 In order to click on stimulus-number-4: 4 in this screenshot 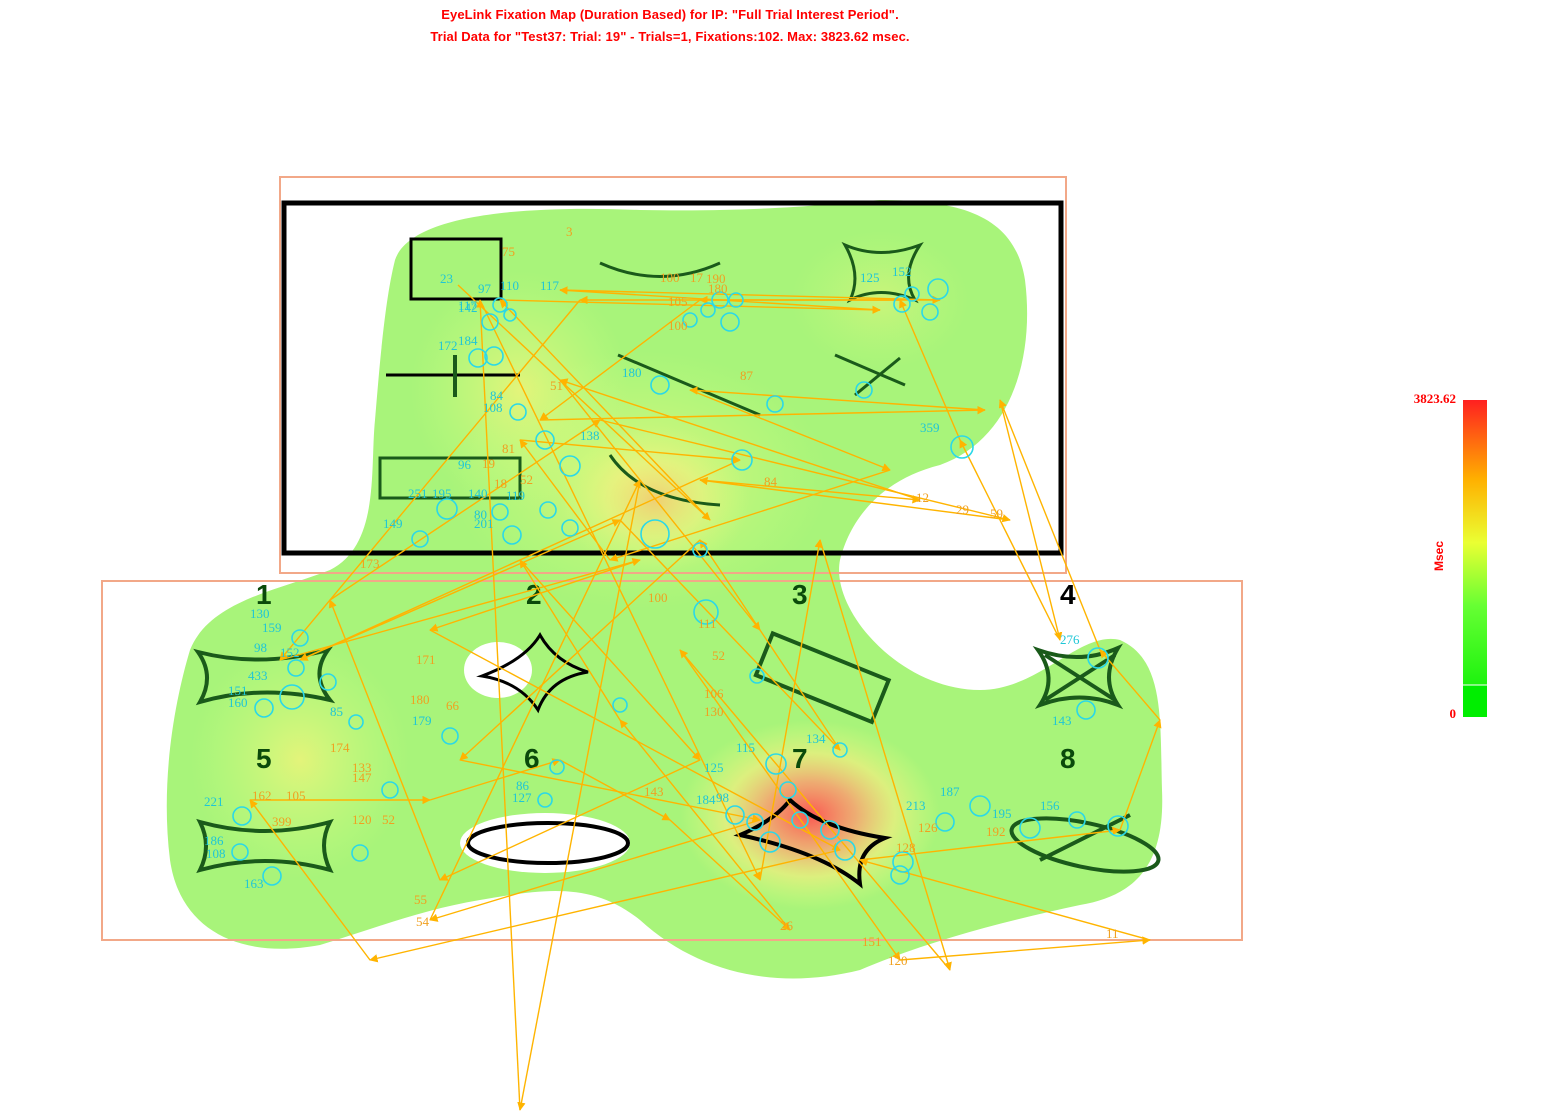, I will do `click(1068, 594)`.